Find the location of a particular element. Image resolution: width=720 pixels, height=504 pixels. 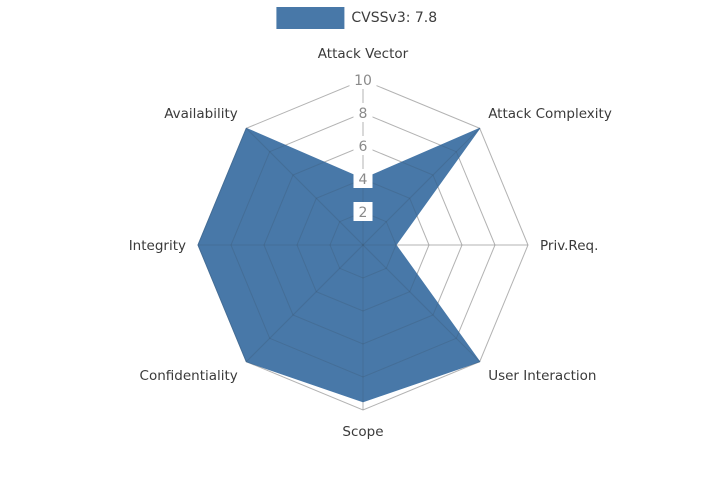

radar-ring-overlay is located at coordinates (363, 245).